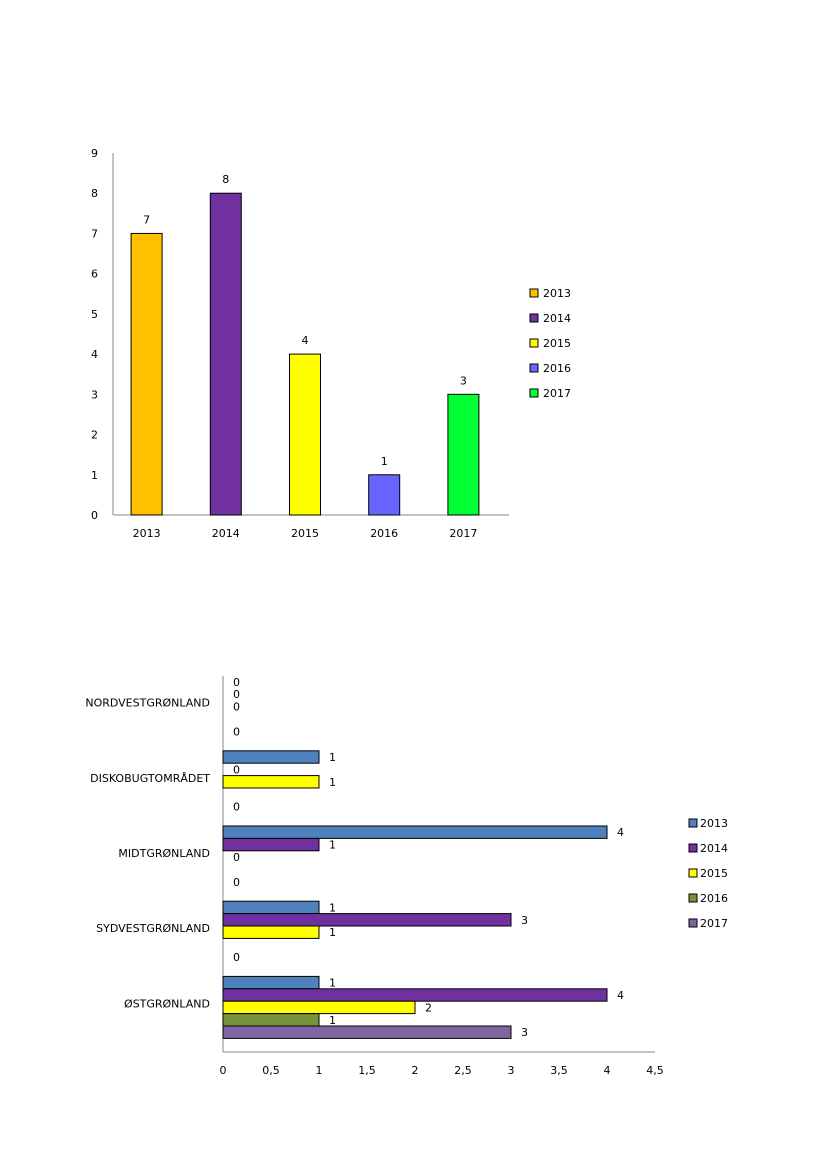  Describe the element at coordinates (367, 920) in the screenshot. I see `bar-SYDVESTGRØNLAND-2014` at that location.